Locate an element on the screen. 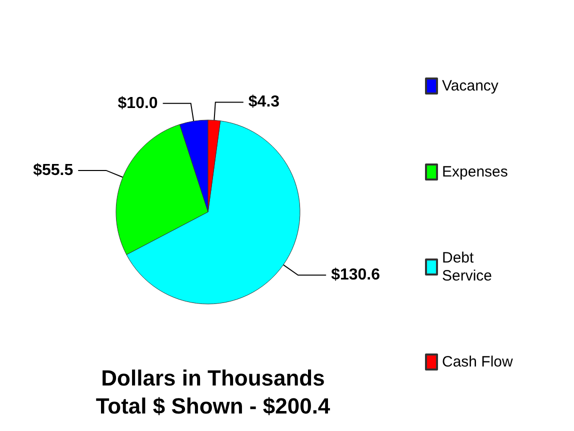 This screenshot has width=574, height=431. legend-label: Expenses is located at coordinates (475, 172).